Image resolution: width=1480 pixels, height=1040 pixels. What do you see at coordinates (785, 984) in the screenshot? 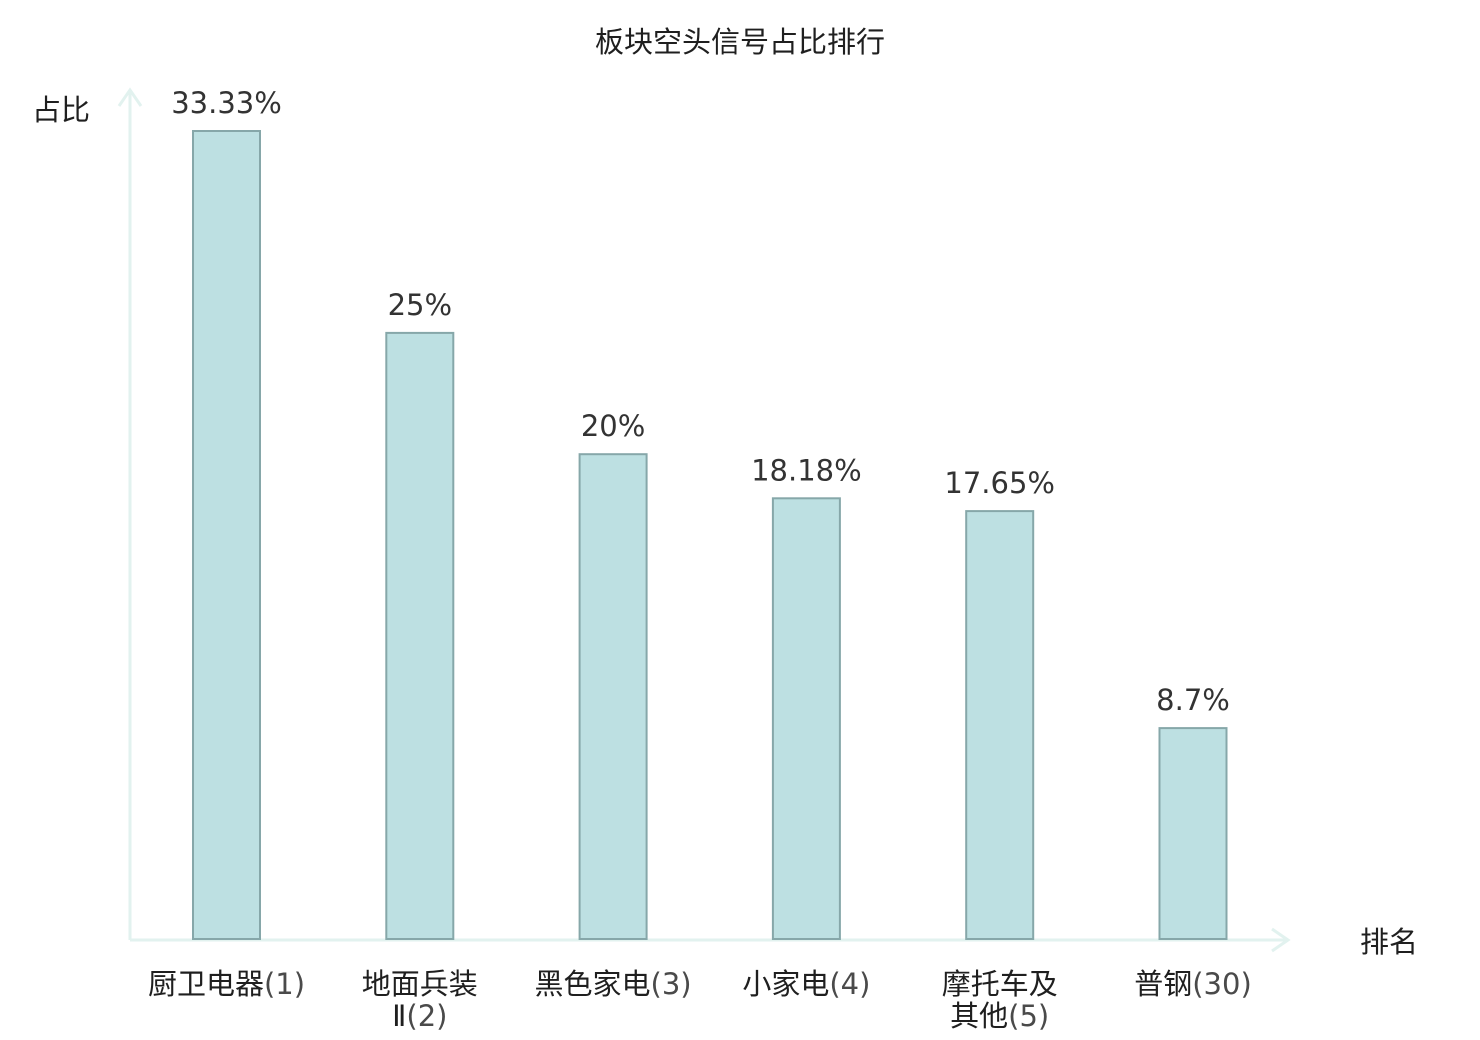
I see `x-tick-name-4-1: 小家电` at bounding box center [785, 984].